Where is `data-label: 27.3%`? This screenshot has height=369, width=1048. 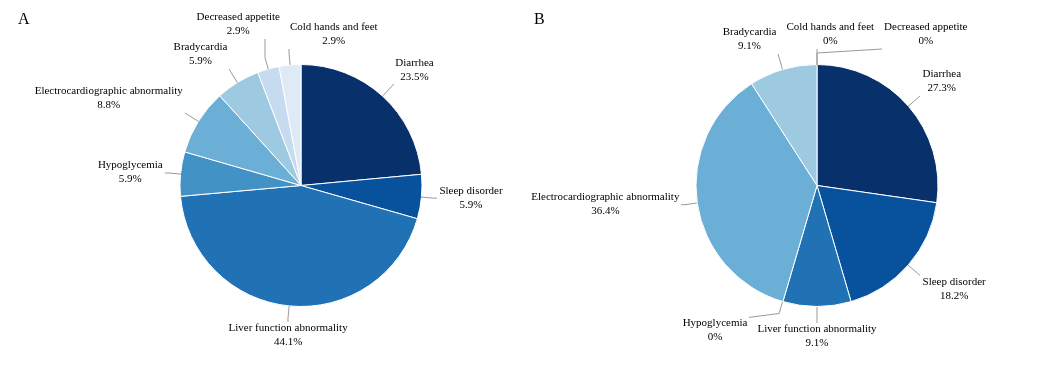 data-label: 27.3% is located at coordinates (941, 87).